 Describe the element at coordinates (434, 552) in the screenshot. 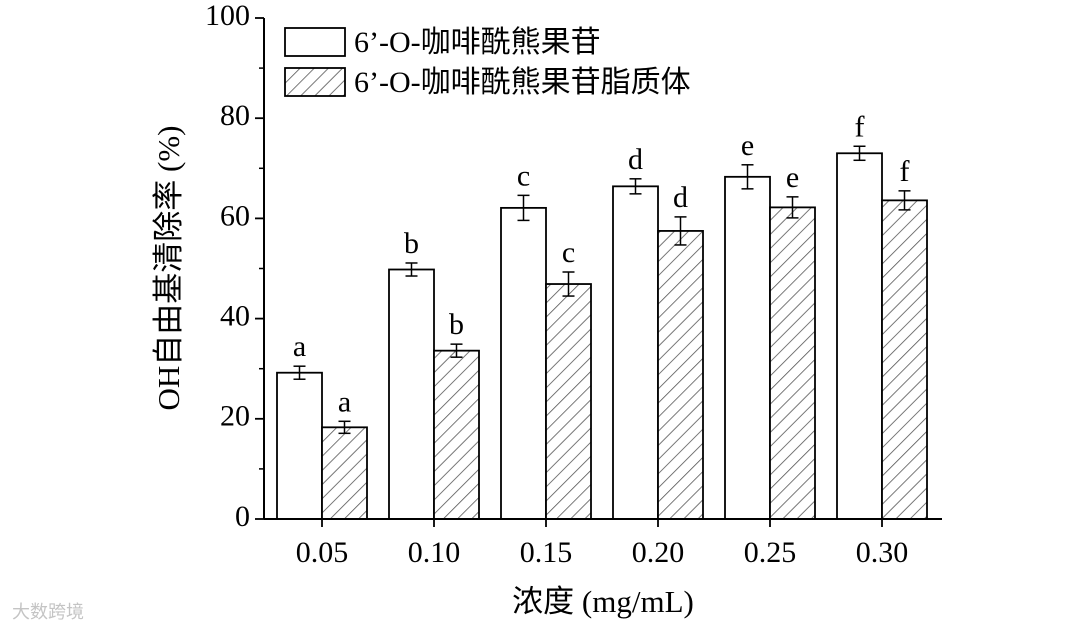

I see `x-tick-label-0.10: 0.10` at that location.